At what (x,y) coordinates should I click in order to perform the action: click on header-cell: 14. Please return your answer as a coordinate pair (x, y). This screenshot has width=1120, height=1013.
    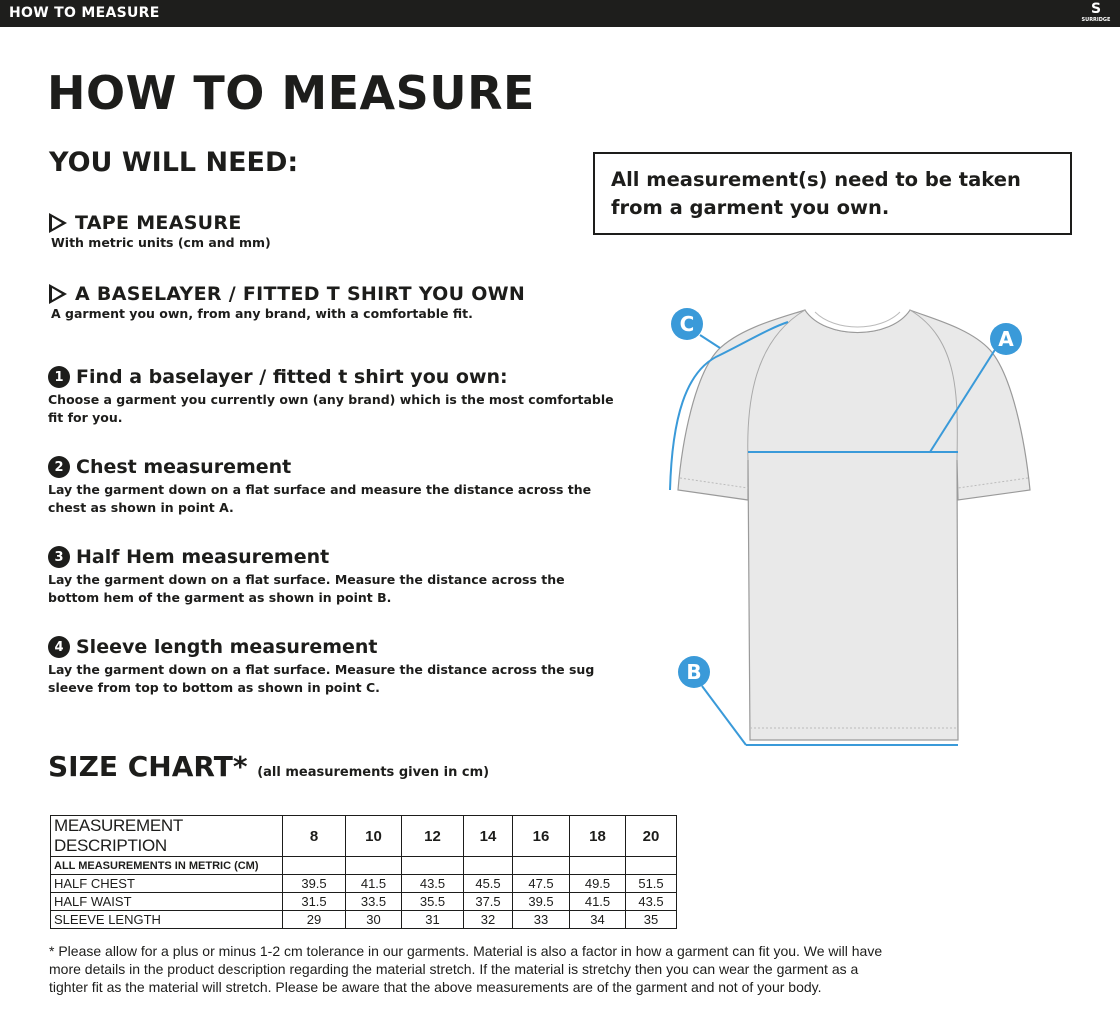
    Looking at the image, I should click on (488, 836).